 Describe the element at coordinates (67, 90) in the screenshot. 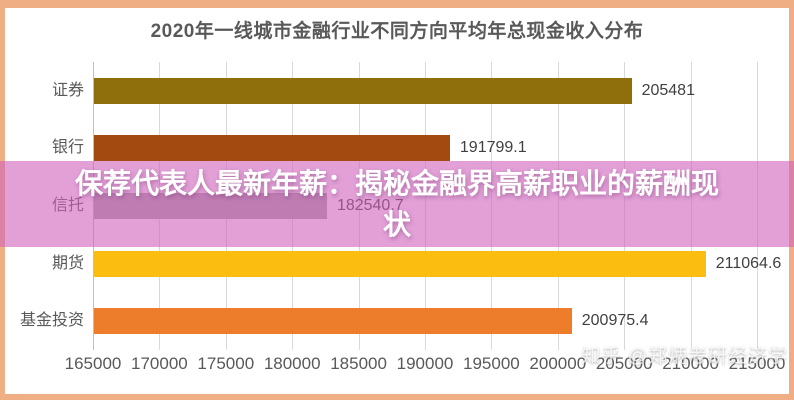

I see `category-label: 证券` at that location.